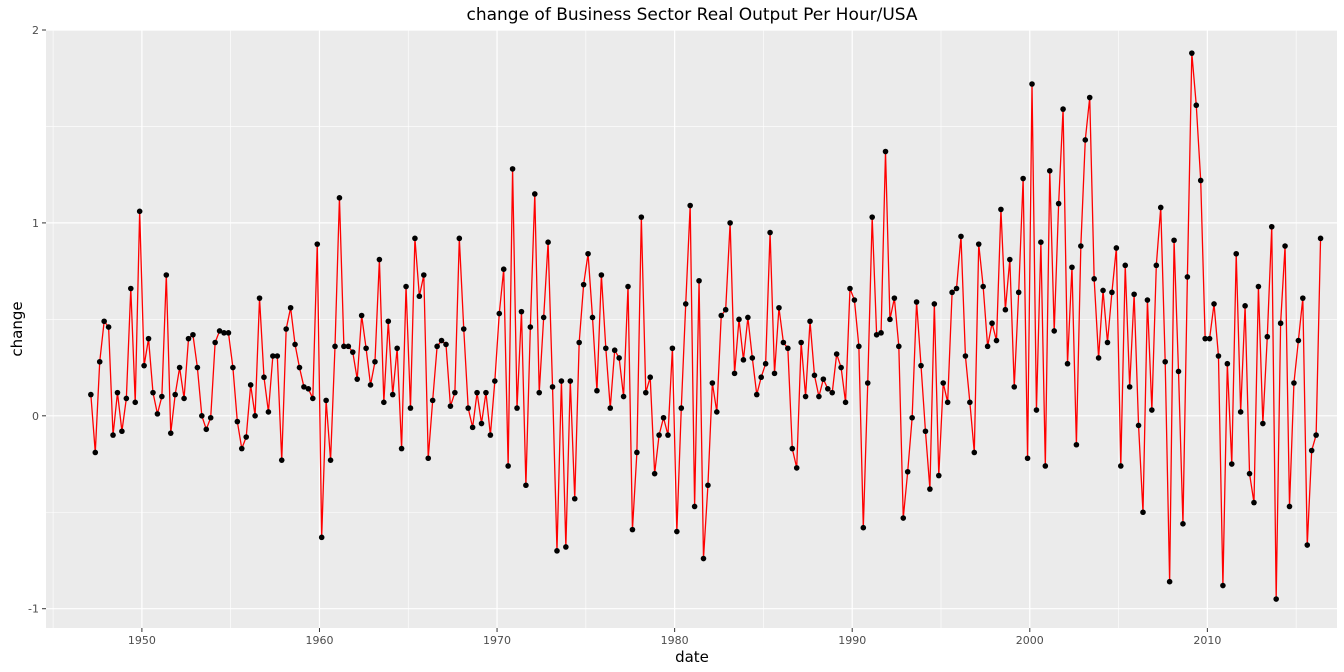  I want to click on x-tick-label-1980: 1980, so click(675, 640).